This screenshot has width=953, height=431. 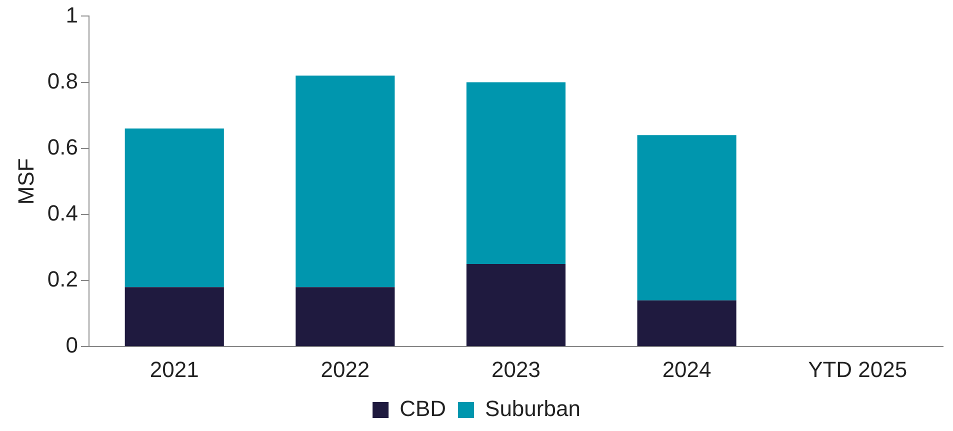 What do you see at coordinates (858, 369) in the screenshot?
I see `x-tick-label: YTD 2025` at bounding box center [858, 369].